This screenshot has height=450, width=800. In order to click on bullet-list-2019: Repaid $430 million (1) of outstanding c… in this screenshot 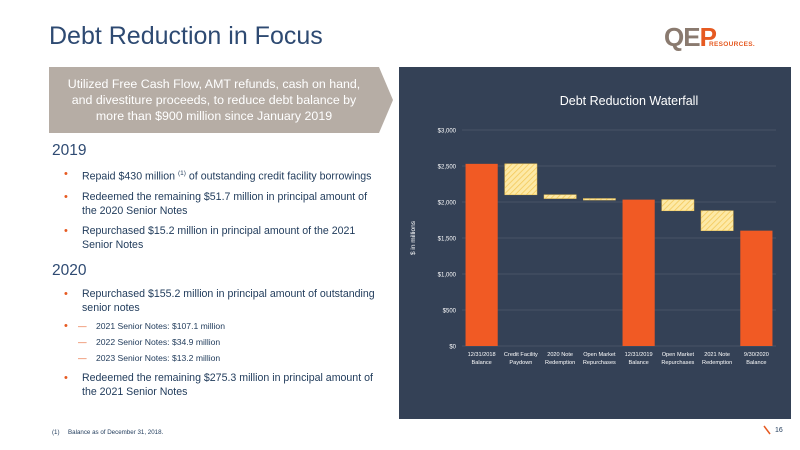, I will do `click(220, 212)`.